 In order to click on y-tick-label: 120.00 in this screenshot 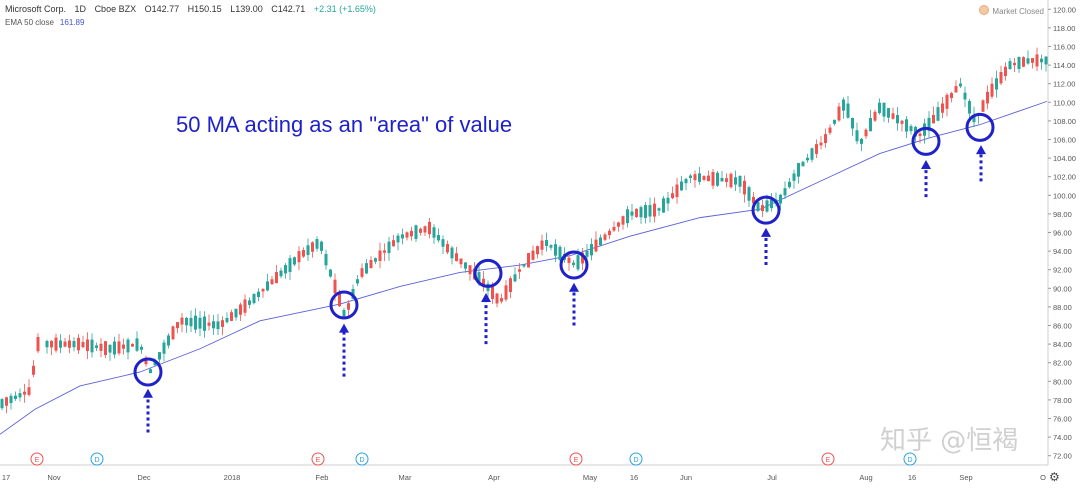, I will do `click(1064, 9)`.